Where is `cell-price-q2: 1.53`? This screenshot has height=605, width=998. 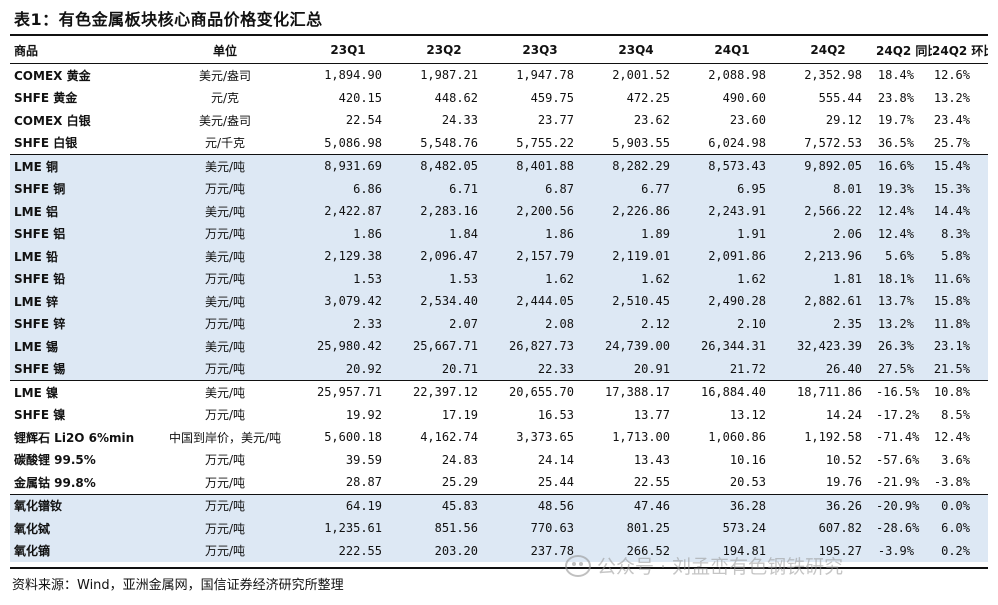
cell-price-q2: 1.53 is located at coordinates (444, 278).